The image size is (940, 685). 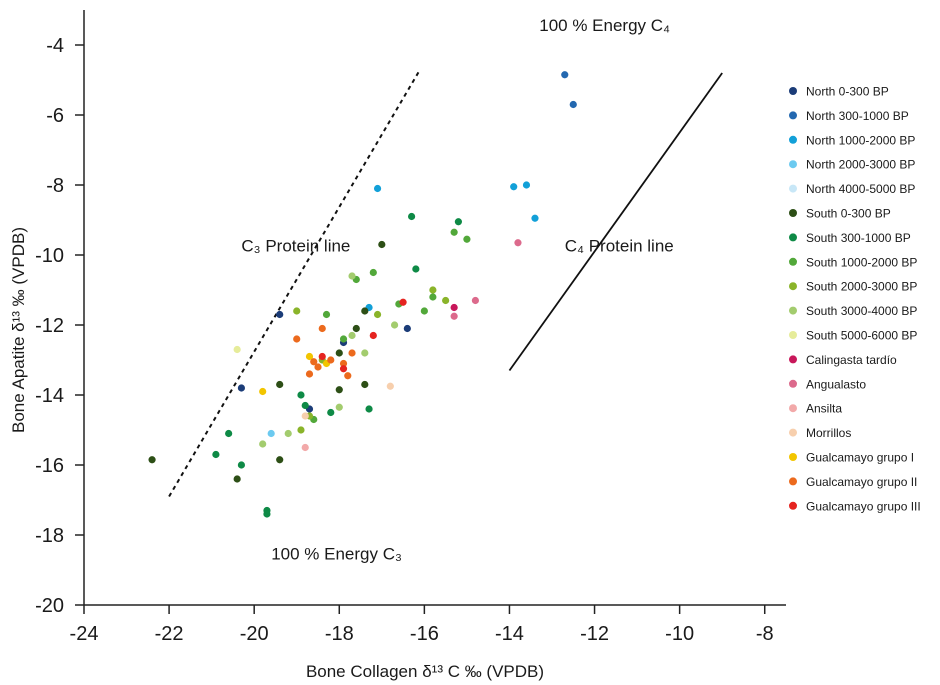 What do you see at coordinates (861, 311) in the screenshot?
I see `legend-label-9: South 3000-4000 BP` at bounding box center [861, 311].